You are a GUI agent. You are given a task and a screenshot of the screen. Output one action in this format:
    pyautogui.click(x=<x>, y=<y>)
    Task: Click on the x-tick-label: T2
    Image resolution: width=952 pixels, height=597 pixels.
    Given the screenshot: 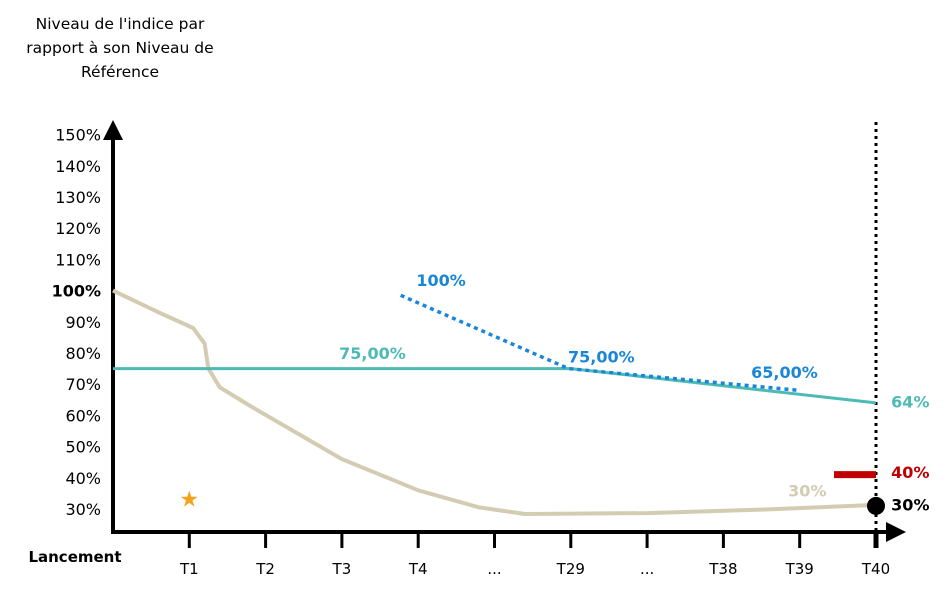 What is the action you would take?
    pyautogui.click(x=265, y=569)
    